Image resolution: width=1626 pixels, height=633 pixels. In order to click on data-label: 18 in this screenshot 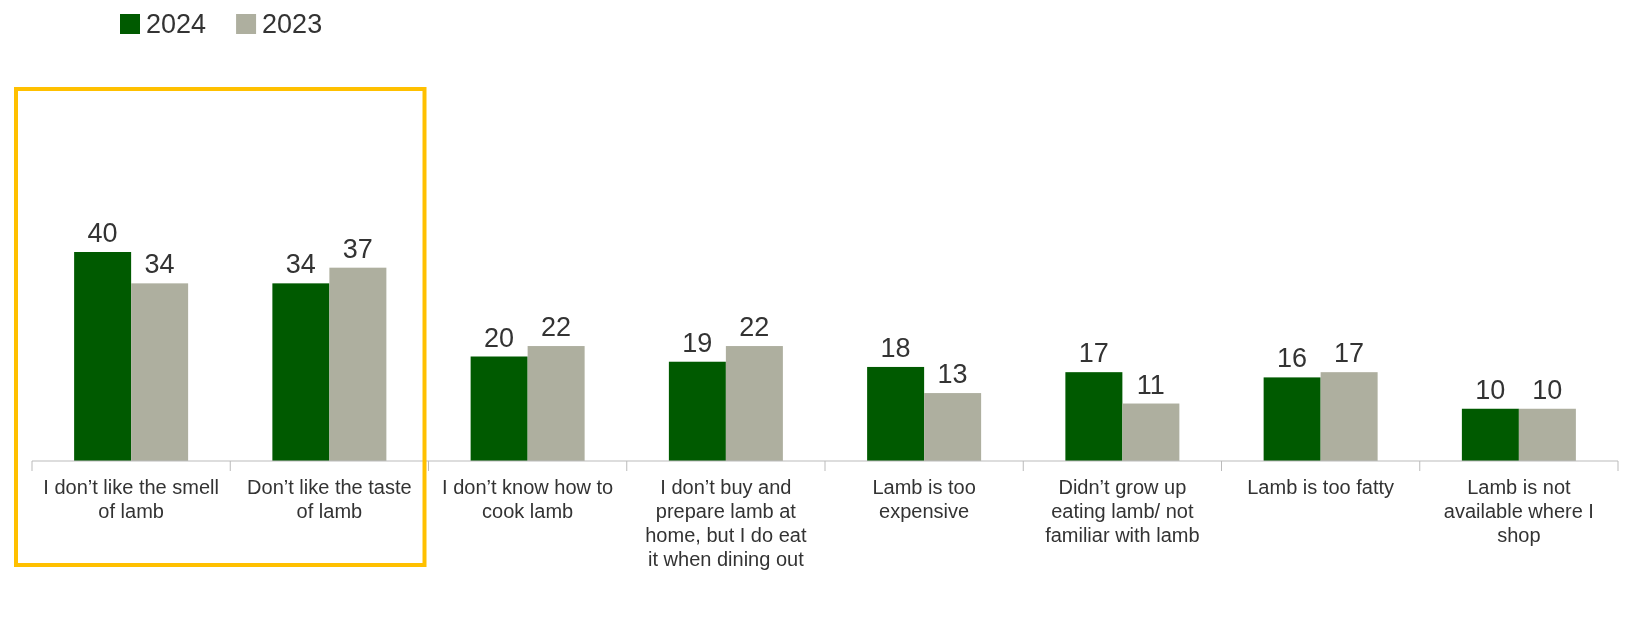, I will do `click(895, 347)`.